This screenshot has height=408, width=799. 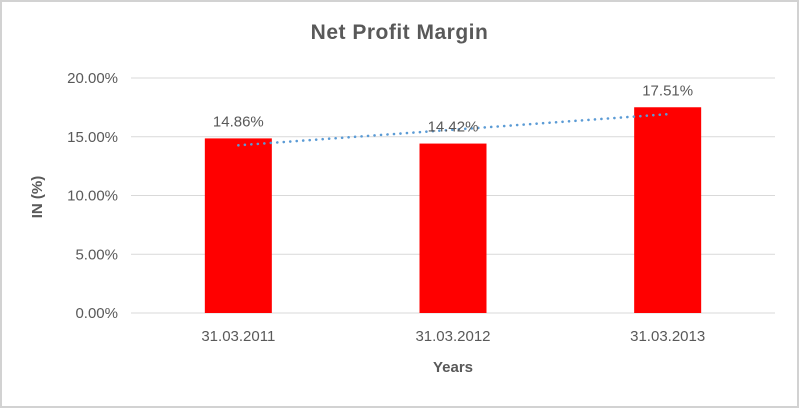 What do you see at coordinates (667, 90) in the screenshot?
I see `data-label: 17.51%` at bounding box center [667, 90].